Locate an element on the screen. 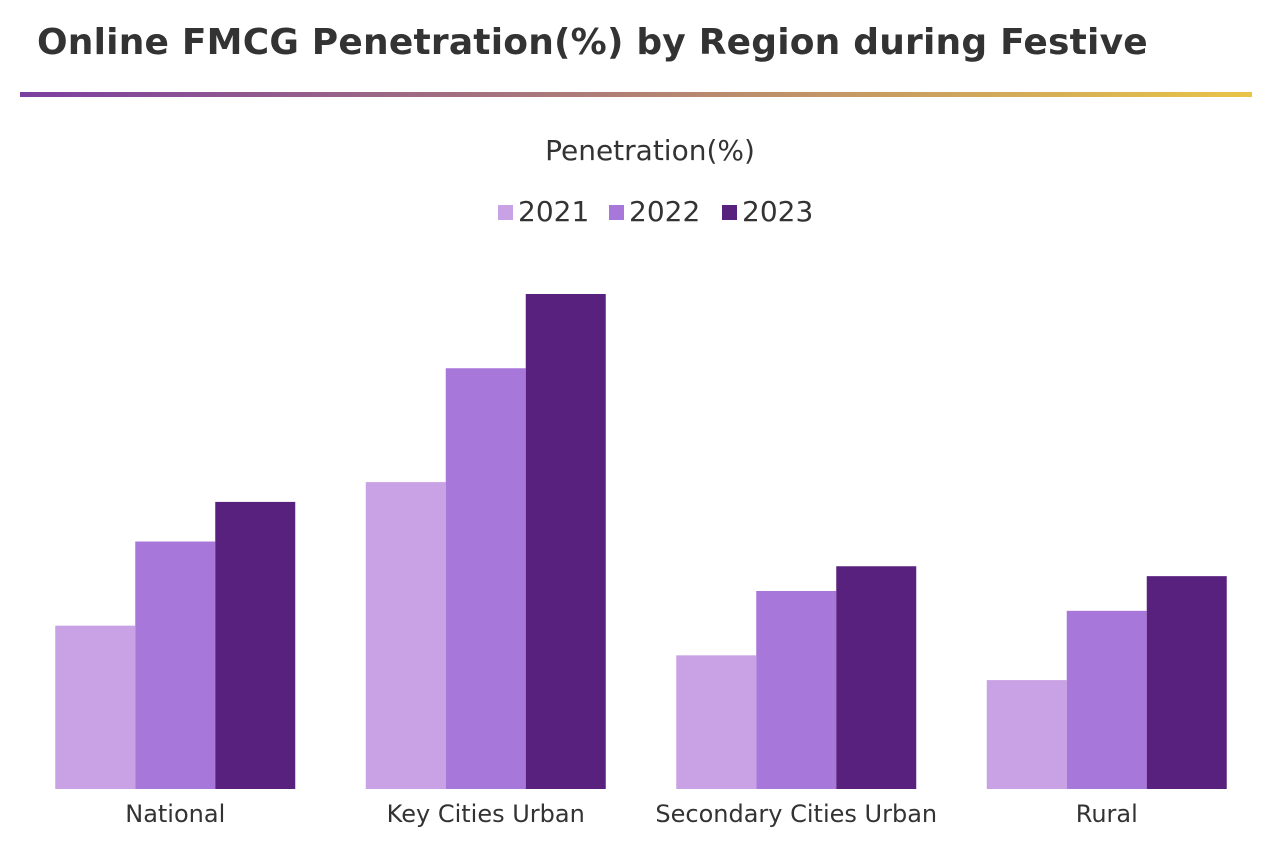 The width and height of the screenshot is (1280, 864). legend-label: 2022 is located at coordinates (664, 211).